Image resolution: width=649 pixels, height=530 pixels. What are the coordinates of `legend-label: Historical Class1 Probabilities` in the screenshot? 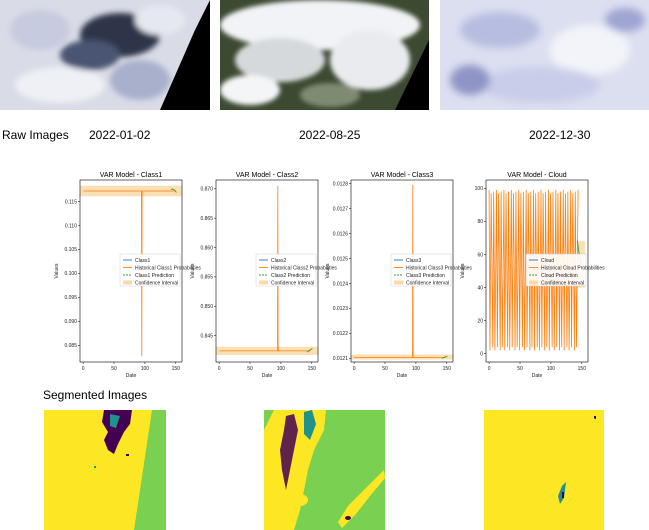 It's located at (168, 268).